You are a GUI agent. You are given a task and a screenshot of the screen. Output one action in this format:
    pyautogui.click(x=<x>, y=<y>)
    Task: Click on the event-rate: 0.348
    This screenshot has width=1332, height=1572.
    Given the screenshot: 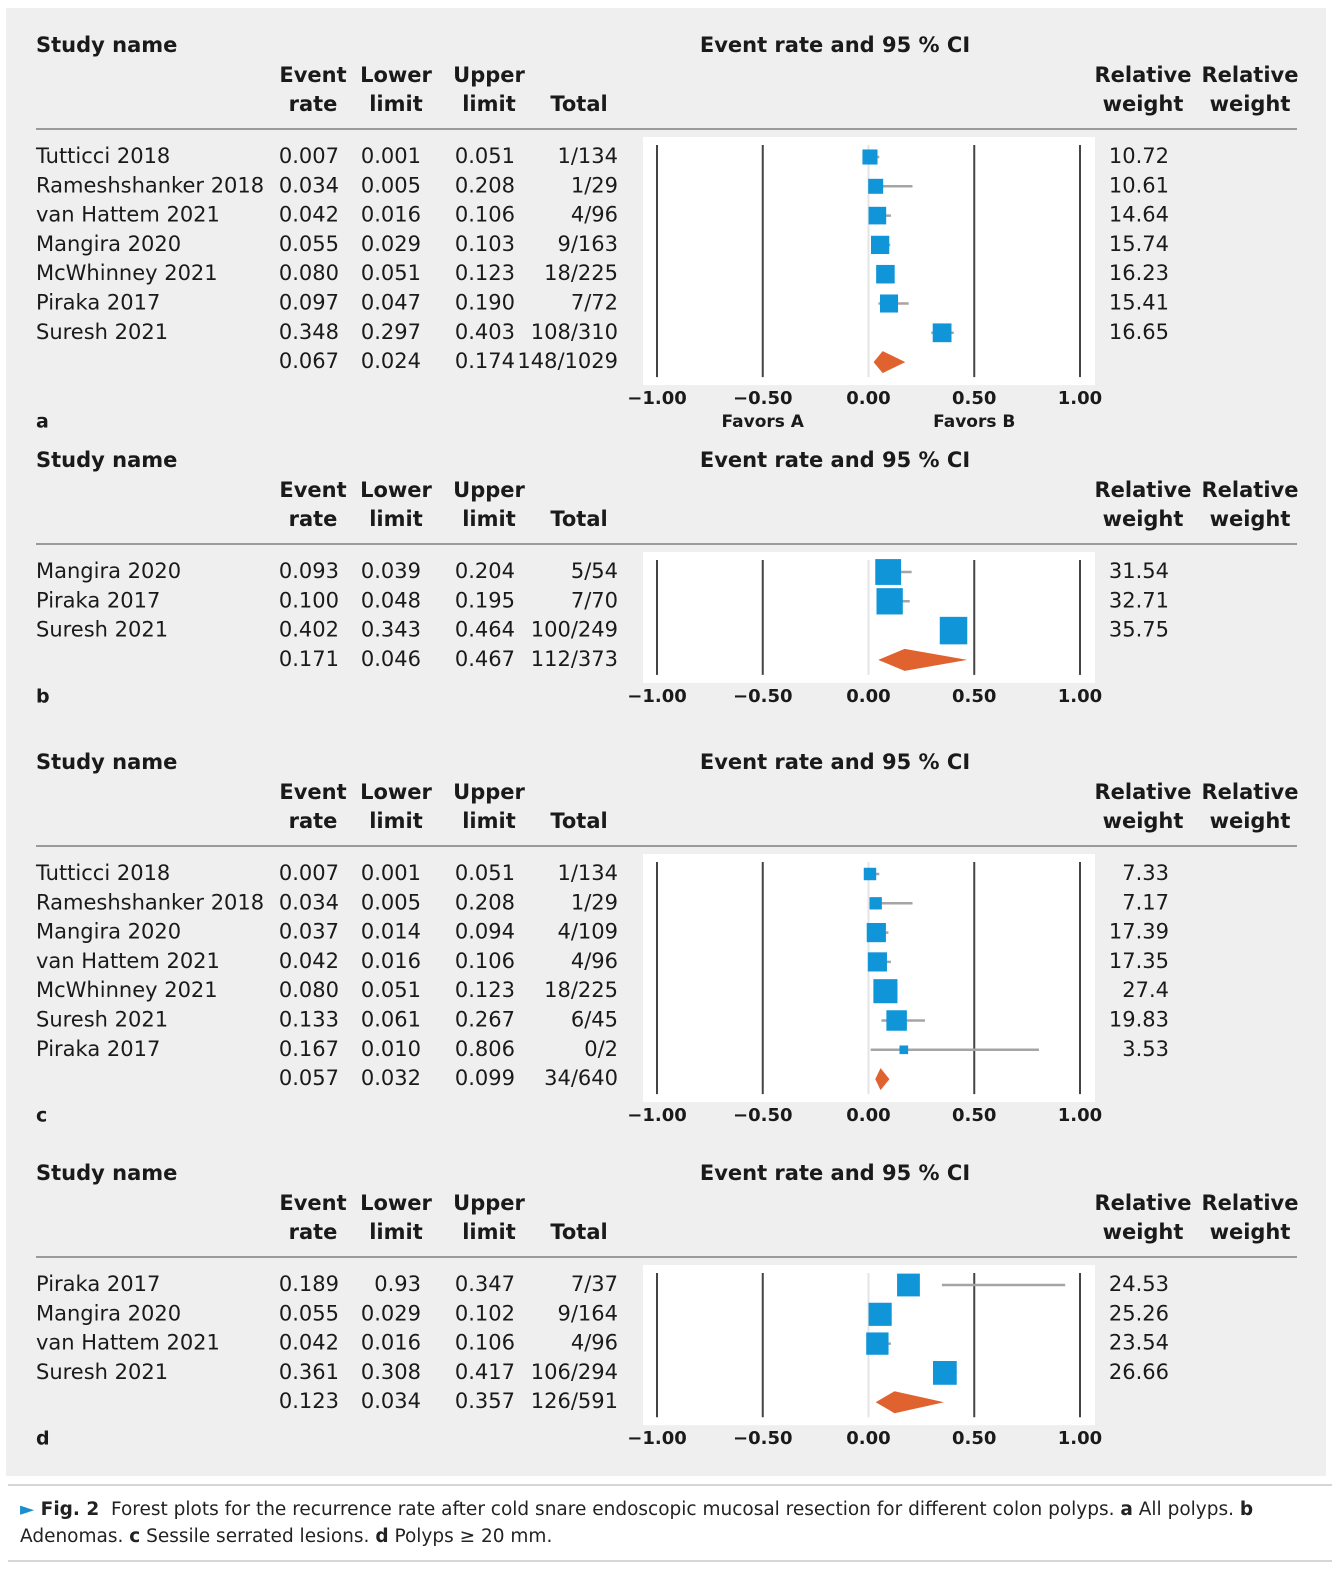 What is the action you would take?
    pyautogui.click(x=309, y=332)
    